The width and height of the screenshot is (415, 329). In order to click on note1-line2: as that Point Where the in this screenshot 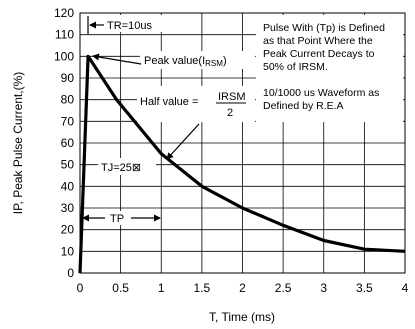, I will do `click(318, 41)`.